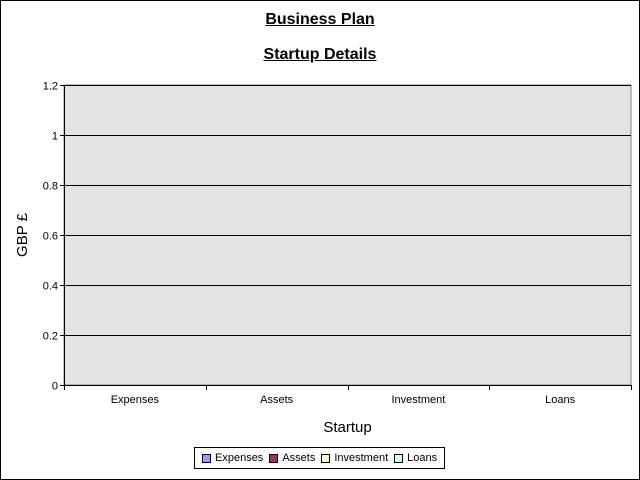  What do you see at coordinates (22, 234) in the screenshot?
I see `y-axis-label: GBP £` at bounding box center [22, 234].